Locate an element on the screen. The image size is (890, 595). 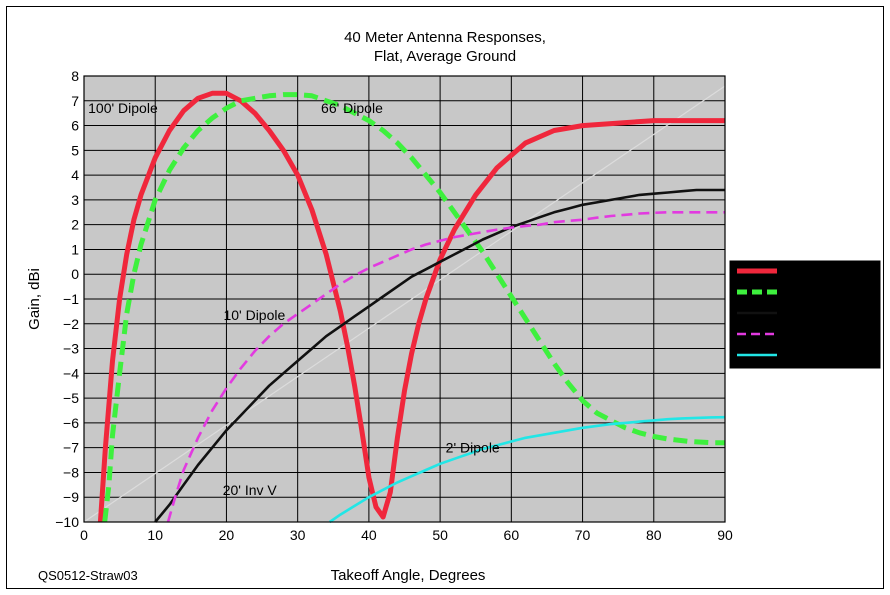
x-tick-labels: 0 10 20 30 40 50 60 70 80 90 is located at coordinates (406, 535).